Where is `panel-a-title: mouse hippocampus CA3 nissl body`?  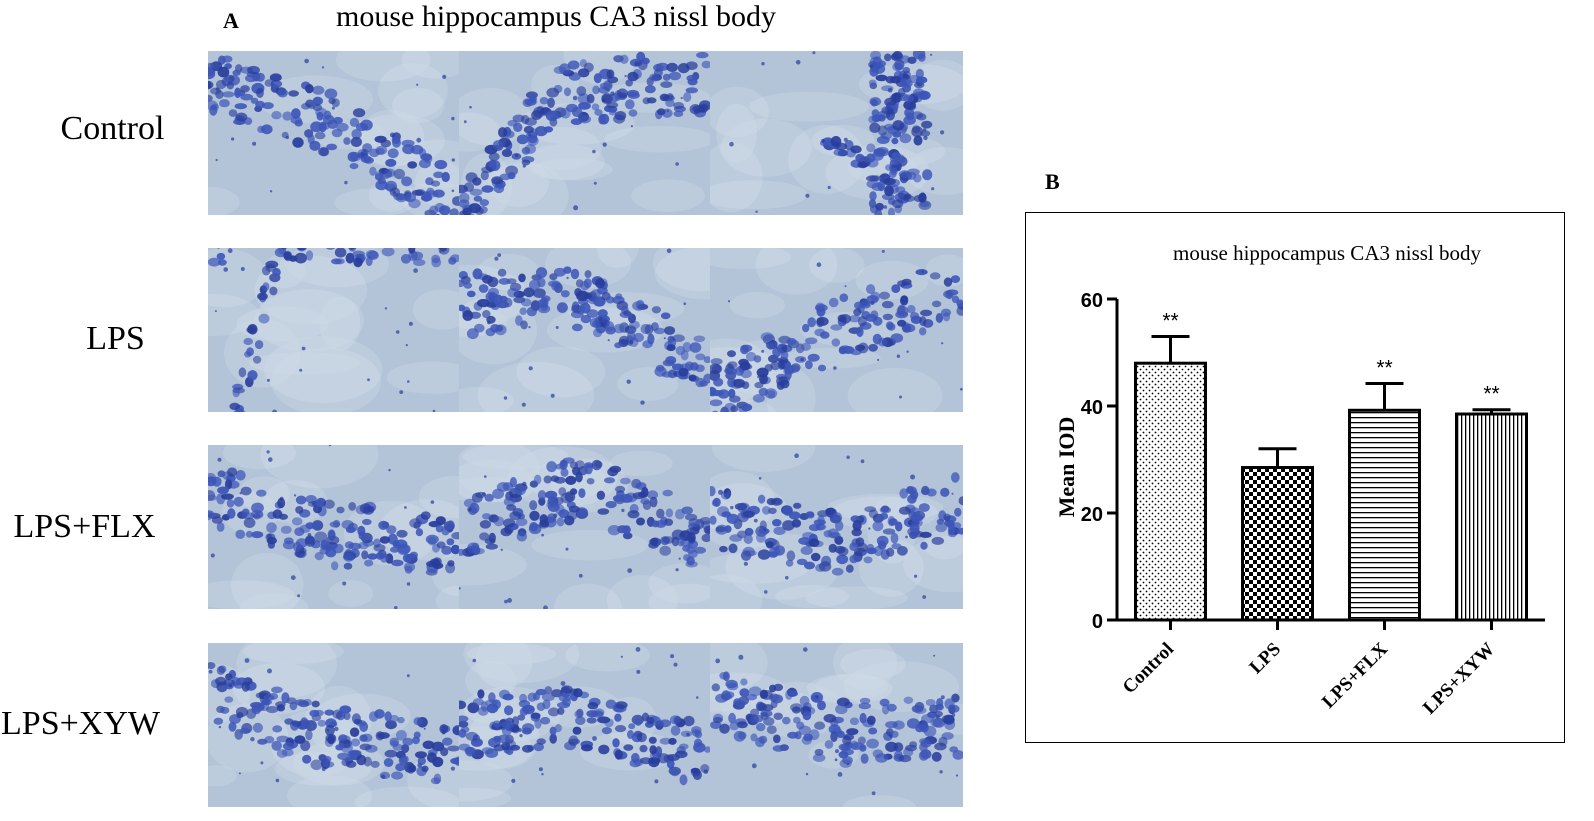
panel-a-title: mouse hippocampus CA3 nissl body is located at coordinates (556, 16).